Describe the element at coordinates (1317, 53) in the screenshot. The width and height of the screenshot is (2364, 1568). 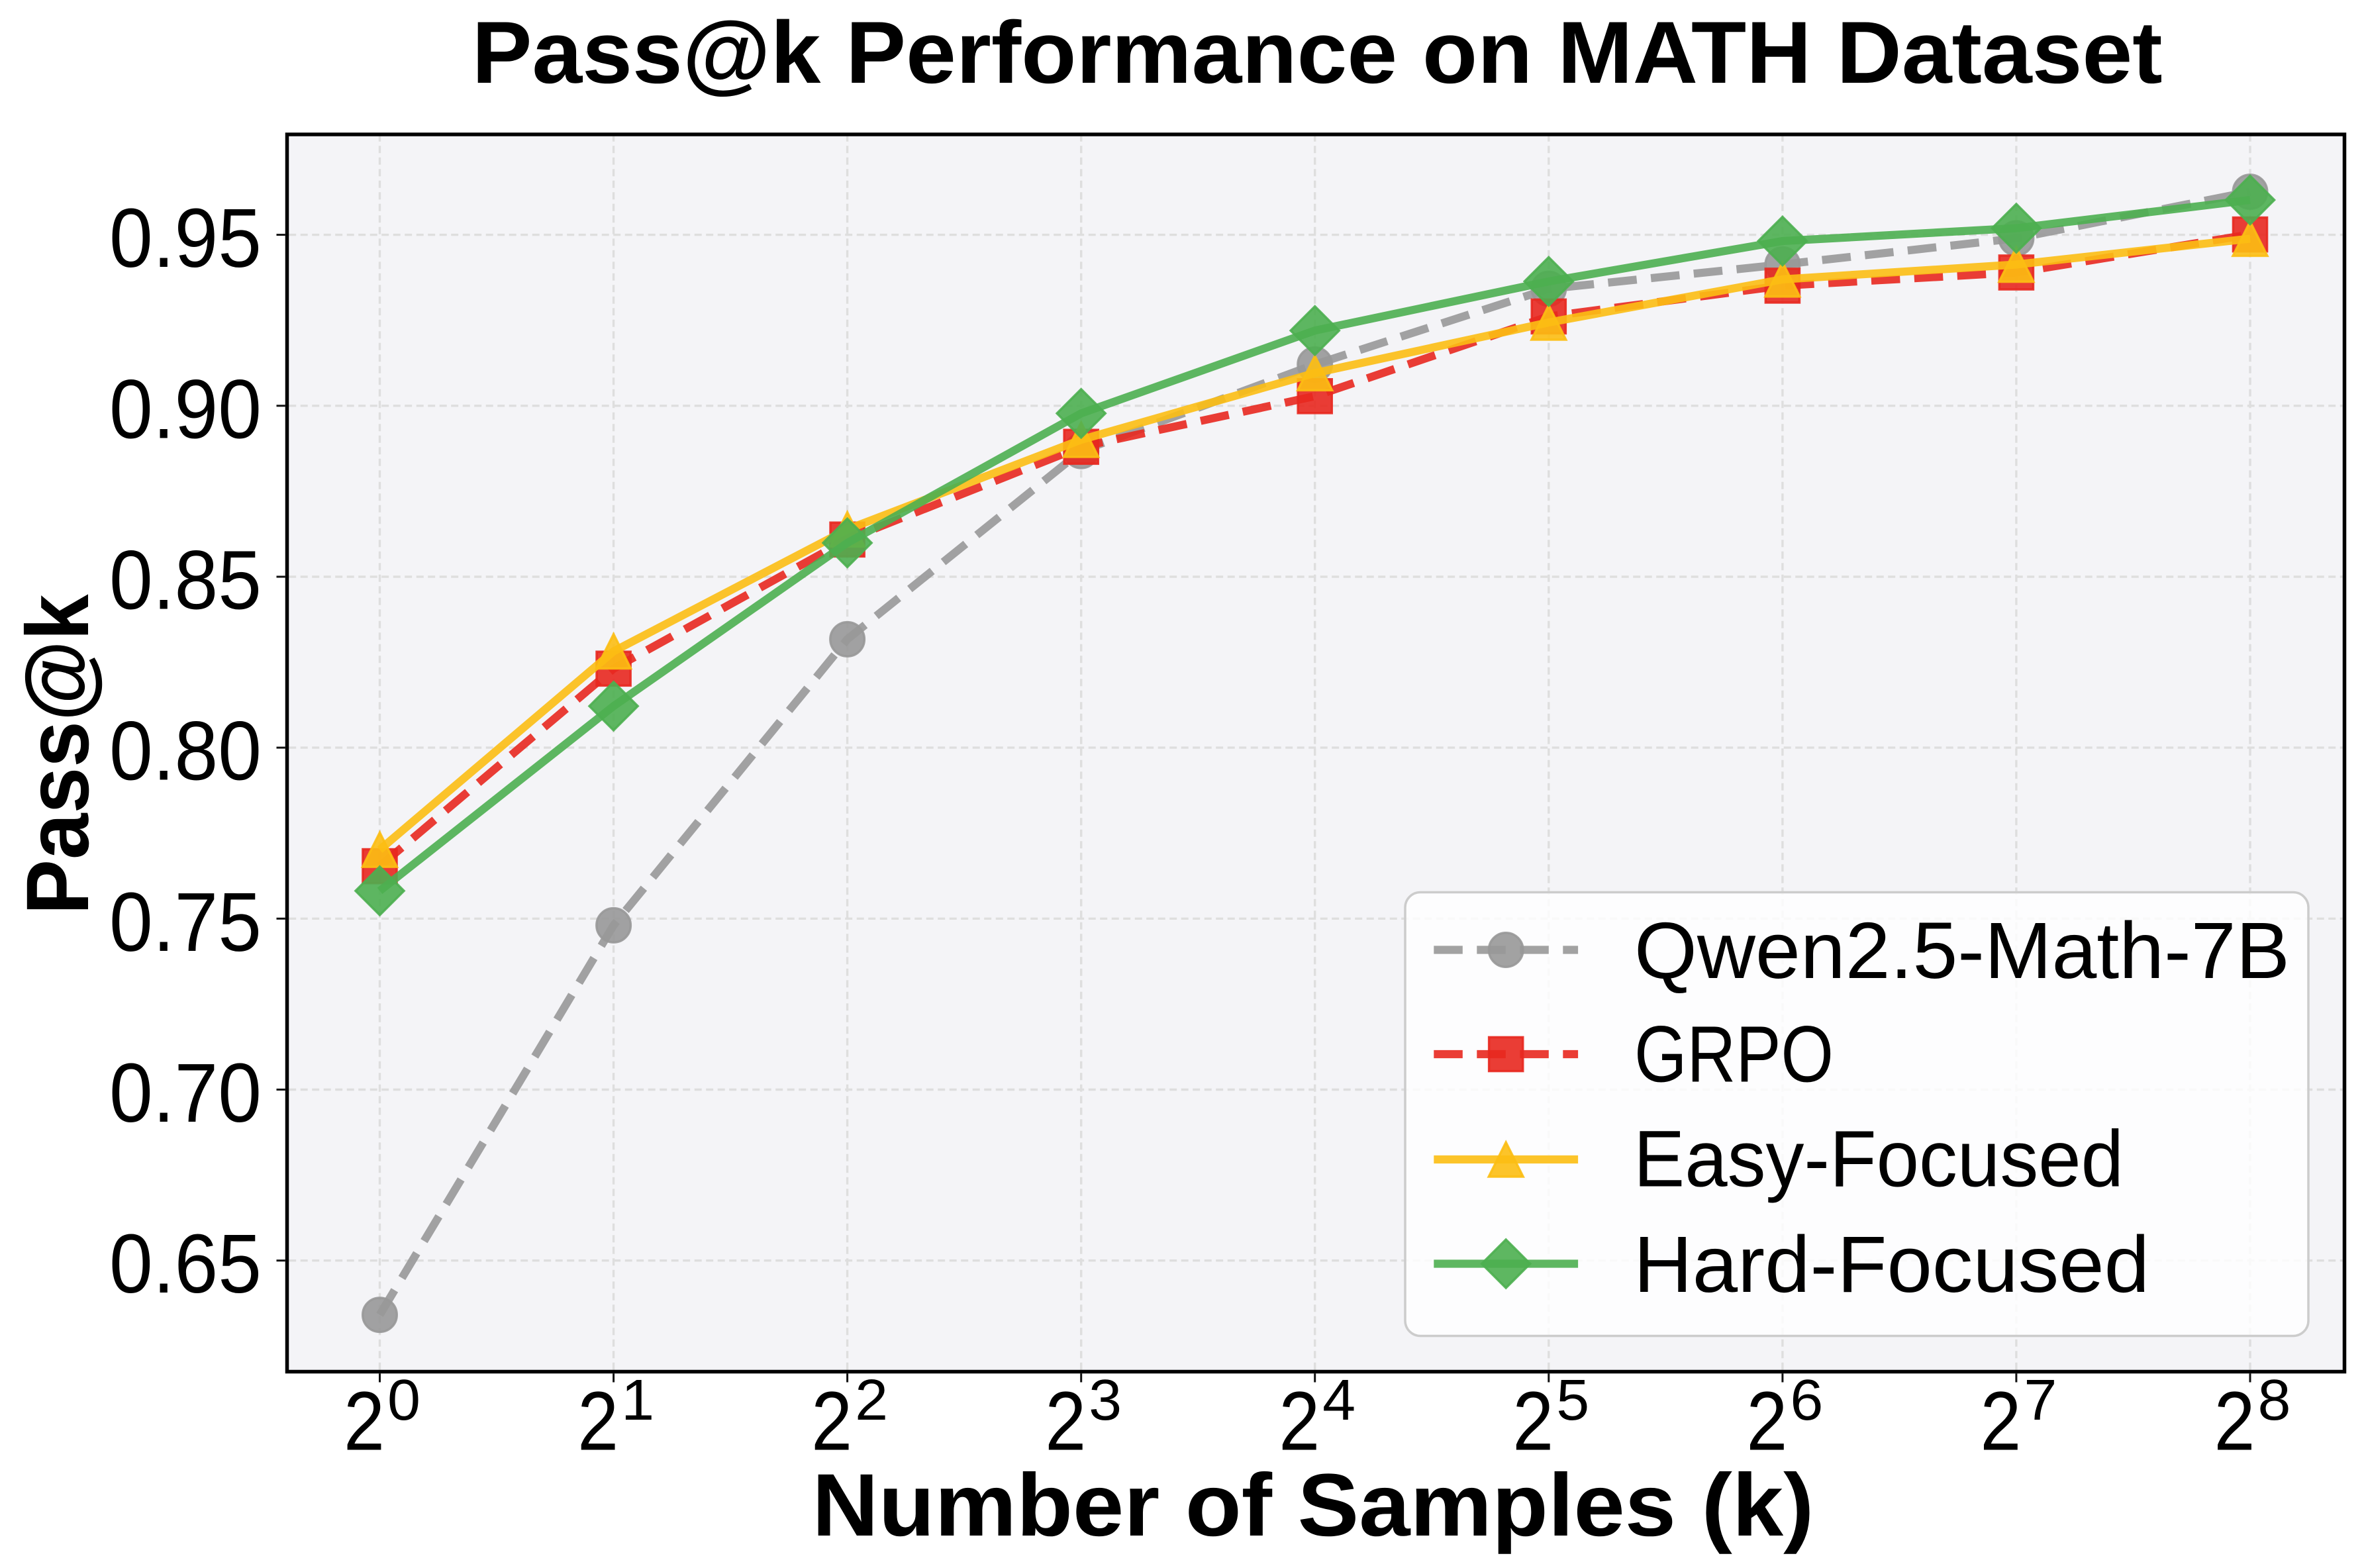
I see `svg-text:Pass@k Performance on MATH Dat: Pass@k Performance on MATH Dataset` at that location.